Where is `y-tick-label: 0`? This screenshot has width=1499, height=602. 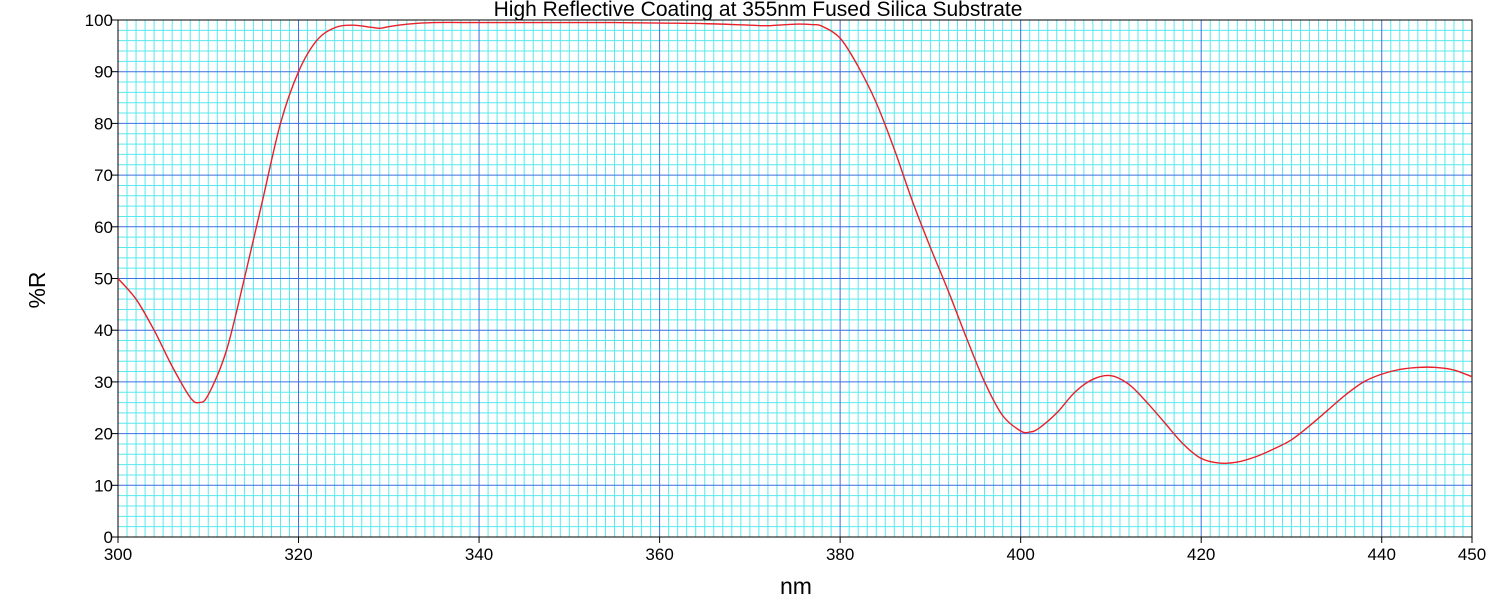 y-tick-label: 0 is located at coordinates (108, 537).